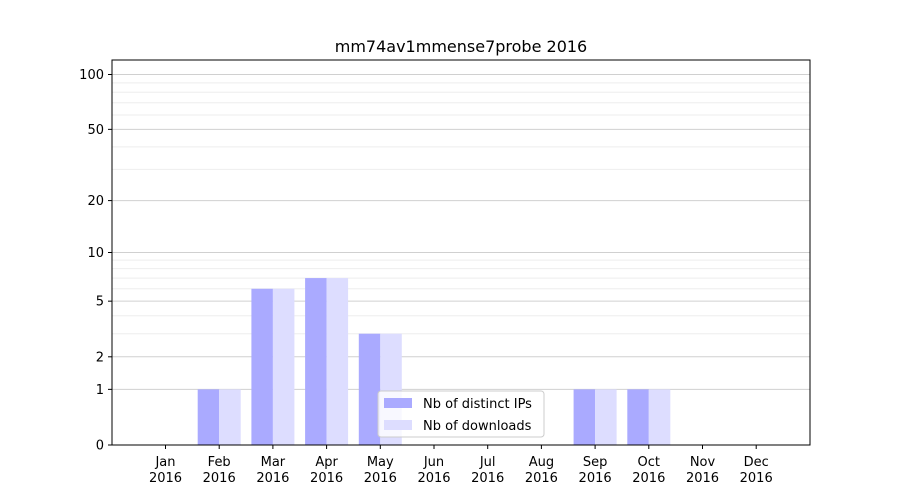  I want to click on legend-label-distinct-ips: Nb of distinct IPs, so click(477, 404).